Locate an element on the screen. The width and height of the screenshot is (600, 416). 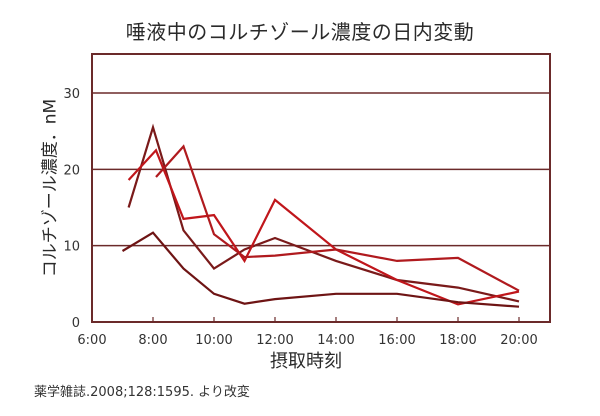
x-tick-label: 14:00 is located at coordinates (335, 340).